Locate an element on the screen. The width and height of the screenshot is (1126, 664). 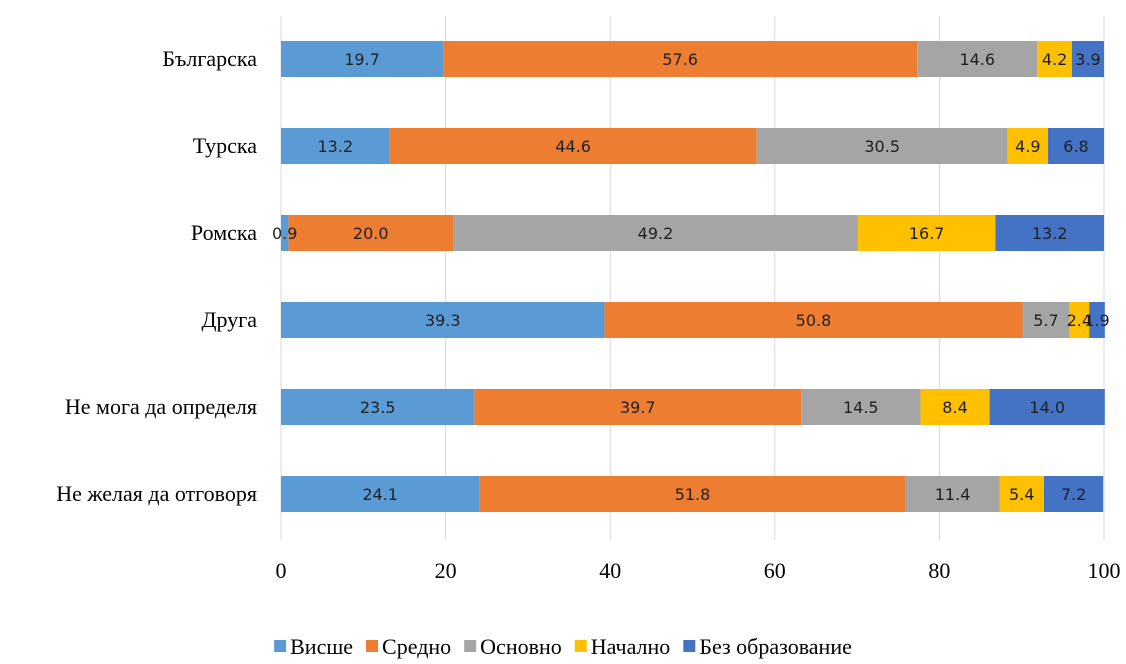
data-label-5-4: 7.2 is located at coordinates (1073, 494).